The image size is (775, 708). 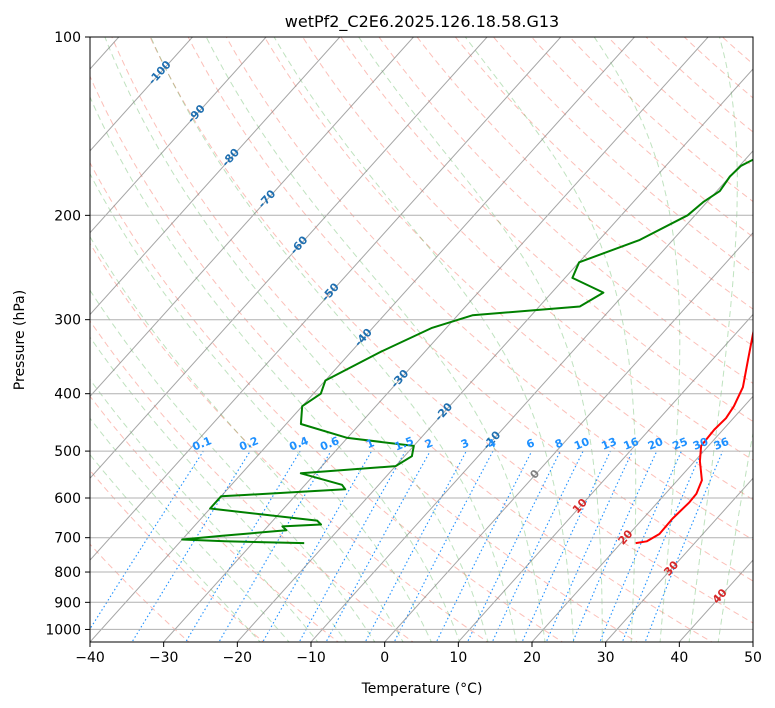 I want to click on x-tick-label: 0, so click(x=384, y=658).